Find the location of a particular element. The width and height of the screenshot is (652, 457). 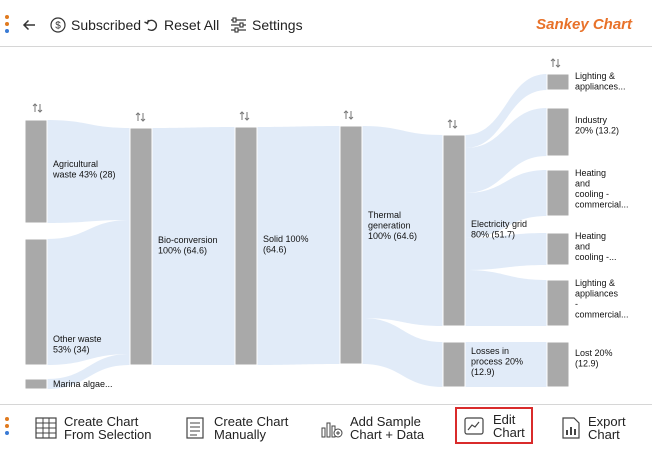

settings-button: Settings is located at coordinates (266, 25).